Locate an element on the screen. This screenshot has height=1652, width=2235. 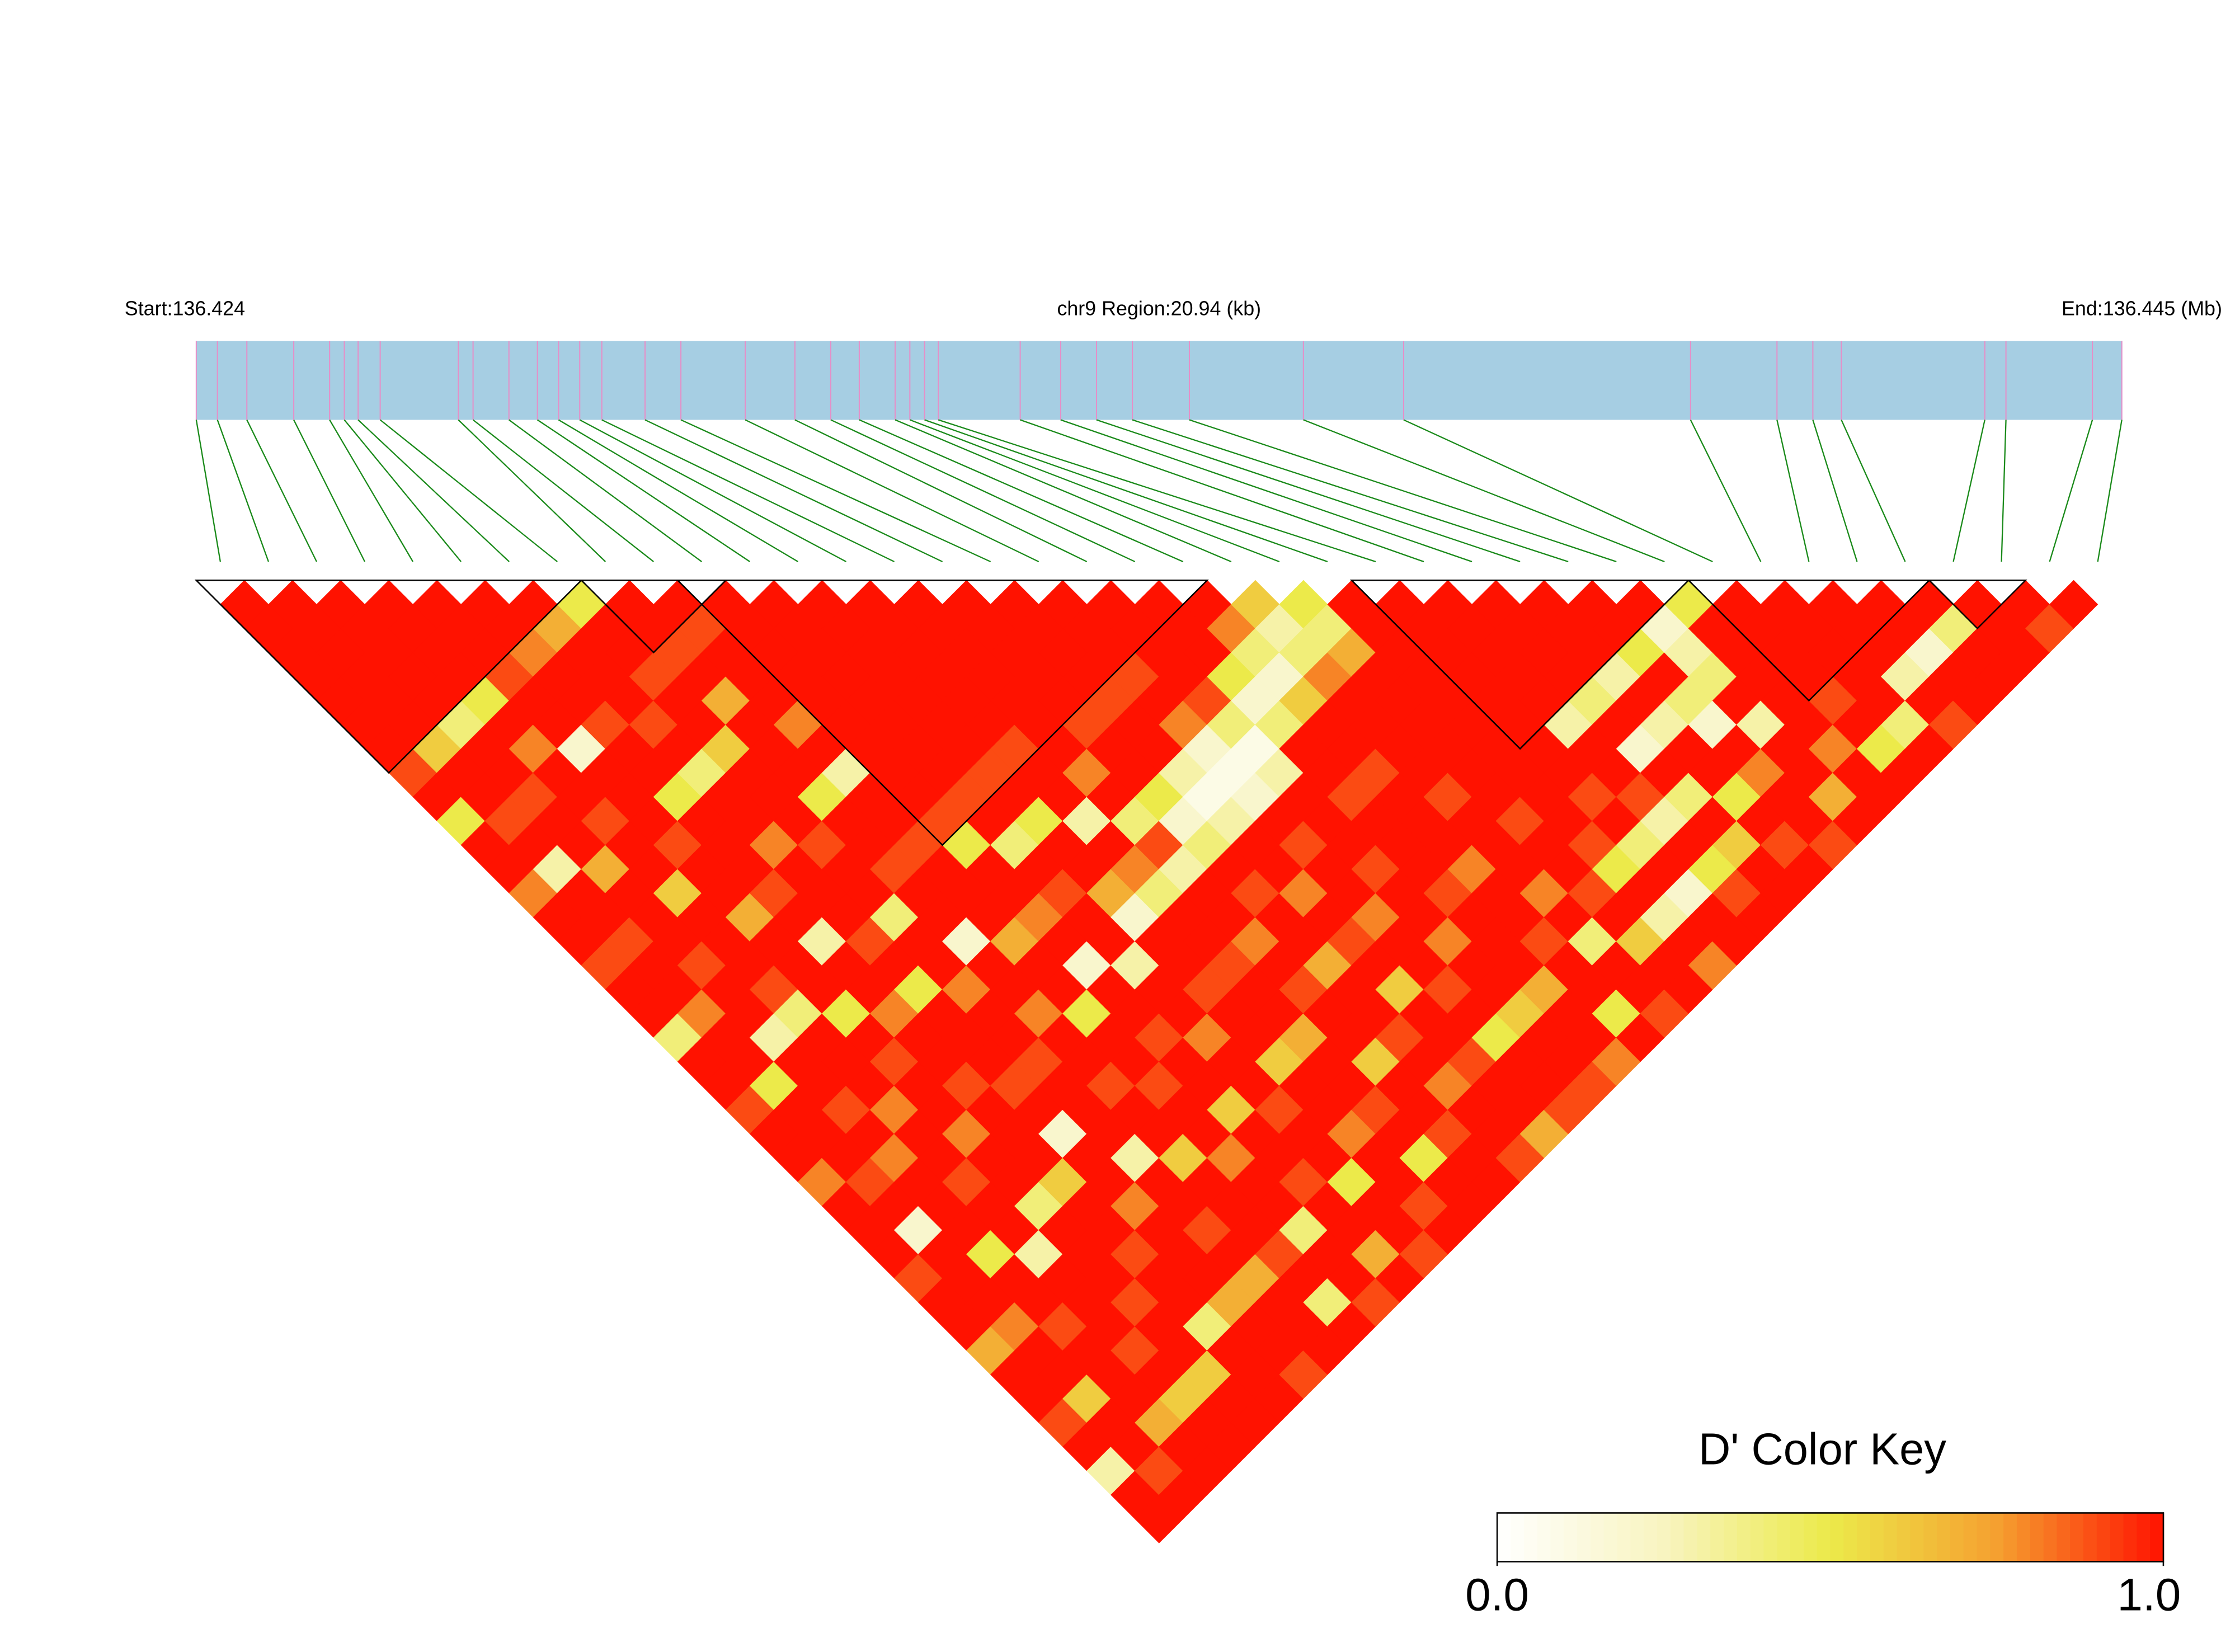
region-label: chr9 Region:20.94 (kb) is located at coordinates (1159, 309).